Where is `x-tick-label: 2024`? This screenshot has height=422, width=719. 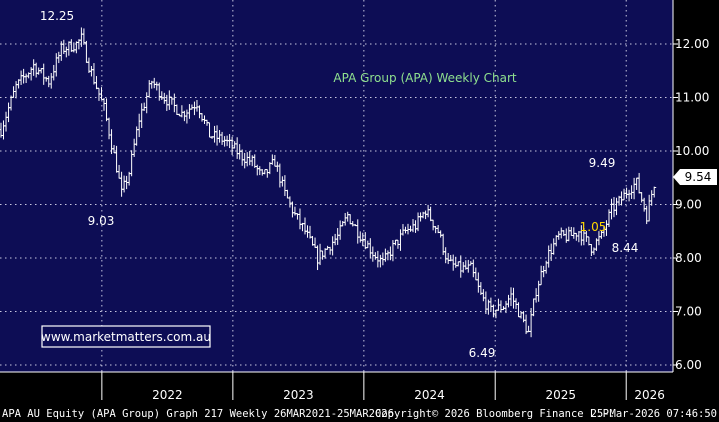
x-tick-label: 2024 is located at coordinates (429, 395).